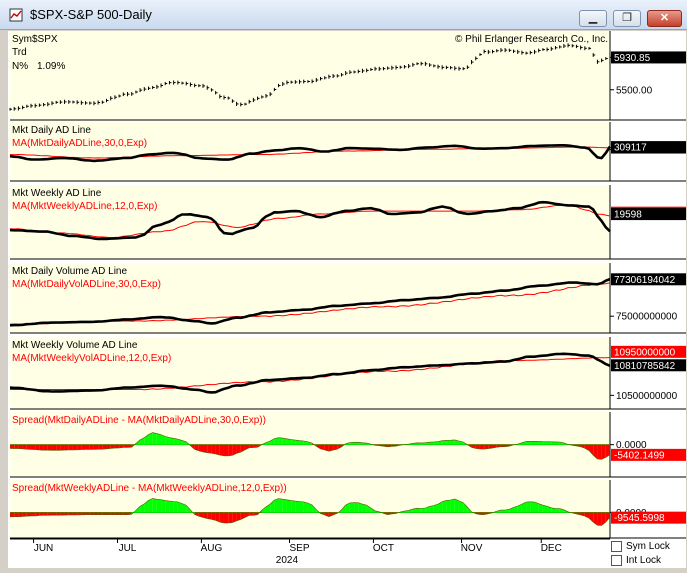 This screenshot has height=573, width=687. What do you see at coordinates (551, 548) in the screenshot?
I see `x-tick-label: DEC` at bounding box center [551, 548].